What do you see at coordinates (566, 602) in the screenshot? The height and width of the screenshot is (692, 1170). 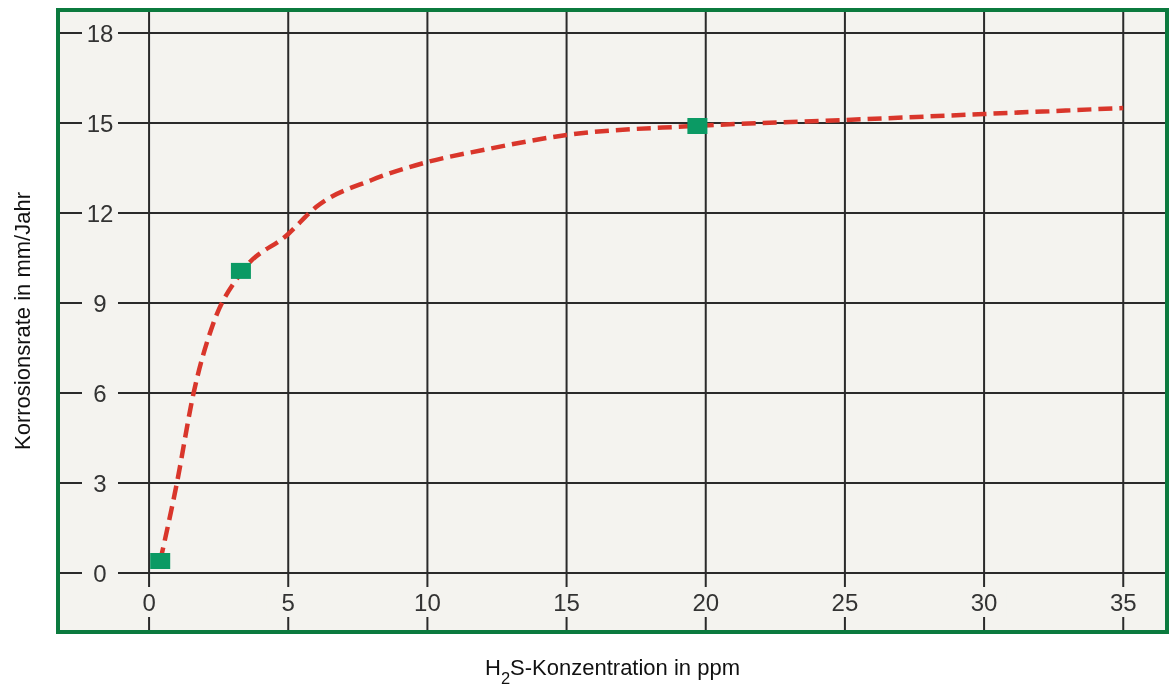 I see `x-tick-label: 15` at bounding box center [566, 602].